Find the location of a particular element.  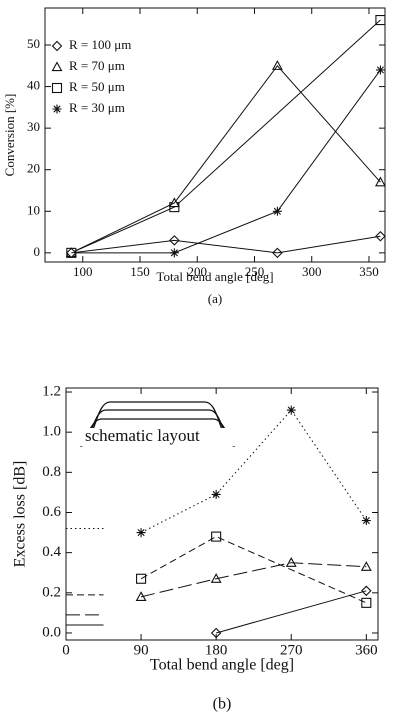

legend-label: R = 50 μm is located at coordinates (97, 86).